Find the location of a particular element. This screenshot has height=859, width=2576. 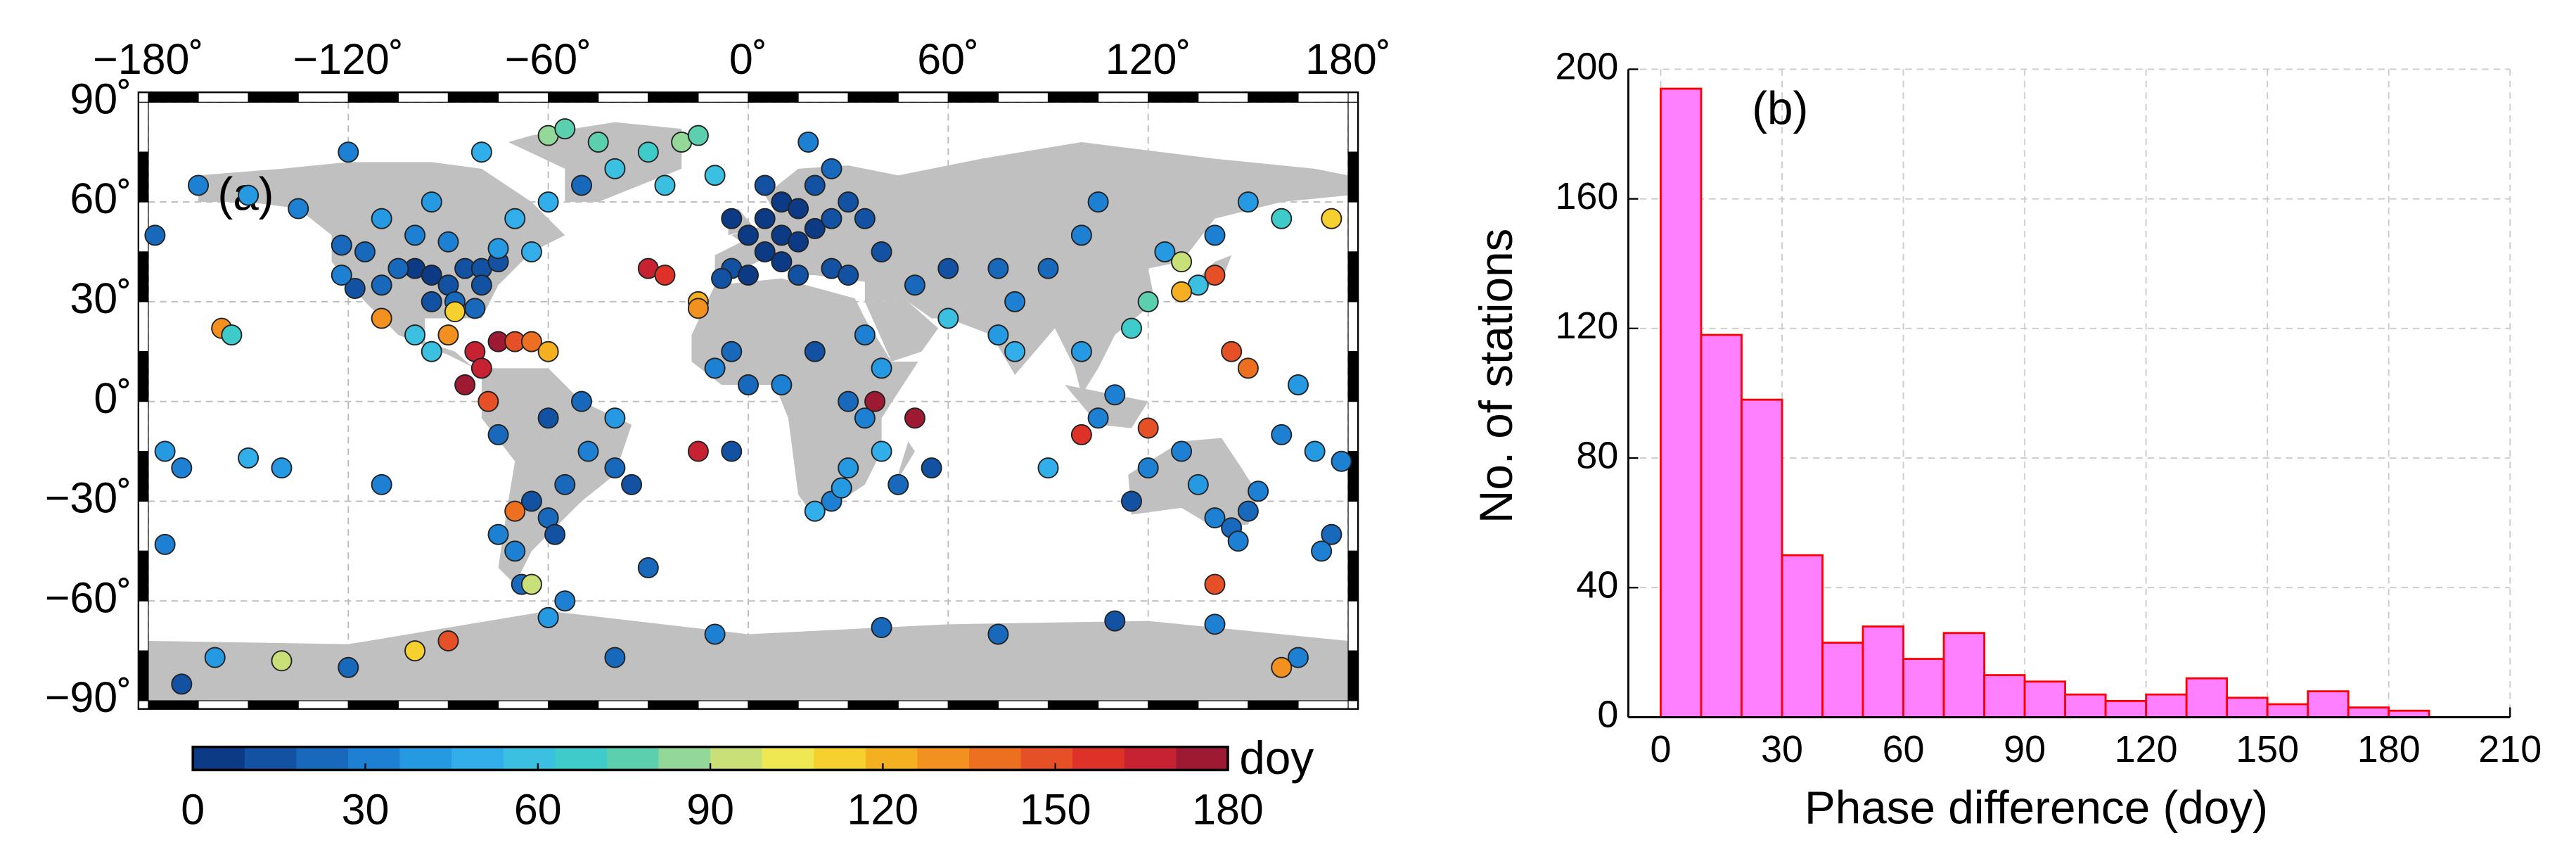

x-tick-label: 180˚ is located at coordinates (1348, 59).